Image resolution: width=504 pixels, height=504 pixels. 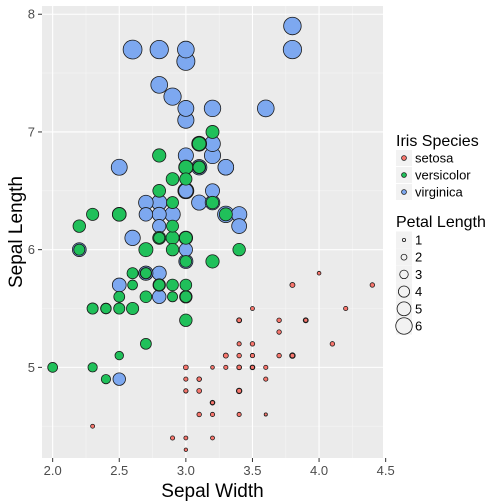 What do you see at coordinates (418, 257) in the screenshot?
I see `size-legend-label: 2` at bounding box center [418, 257].